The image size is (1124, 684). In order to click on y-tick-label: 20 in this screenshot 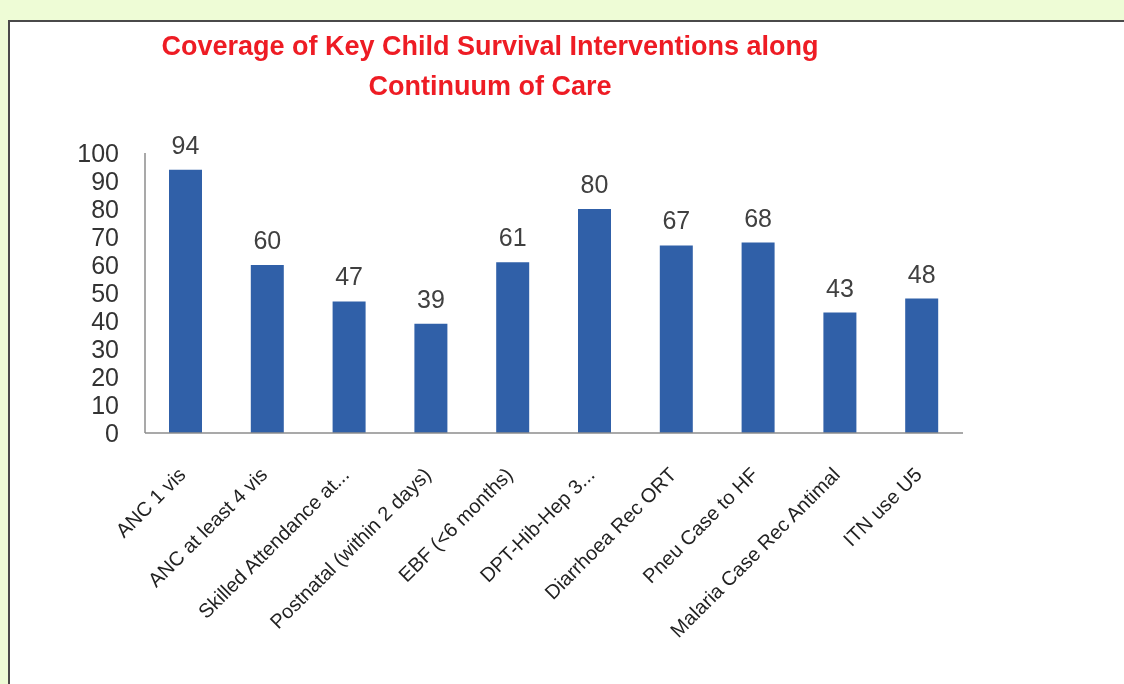, I will do `click(105, 376)`.